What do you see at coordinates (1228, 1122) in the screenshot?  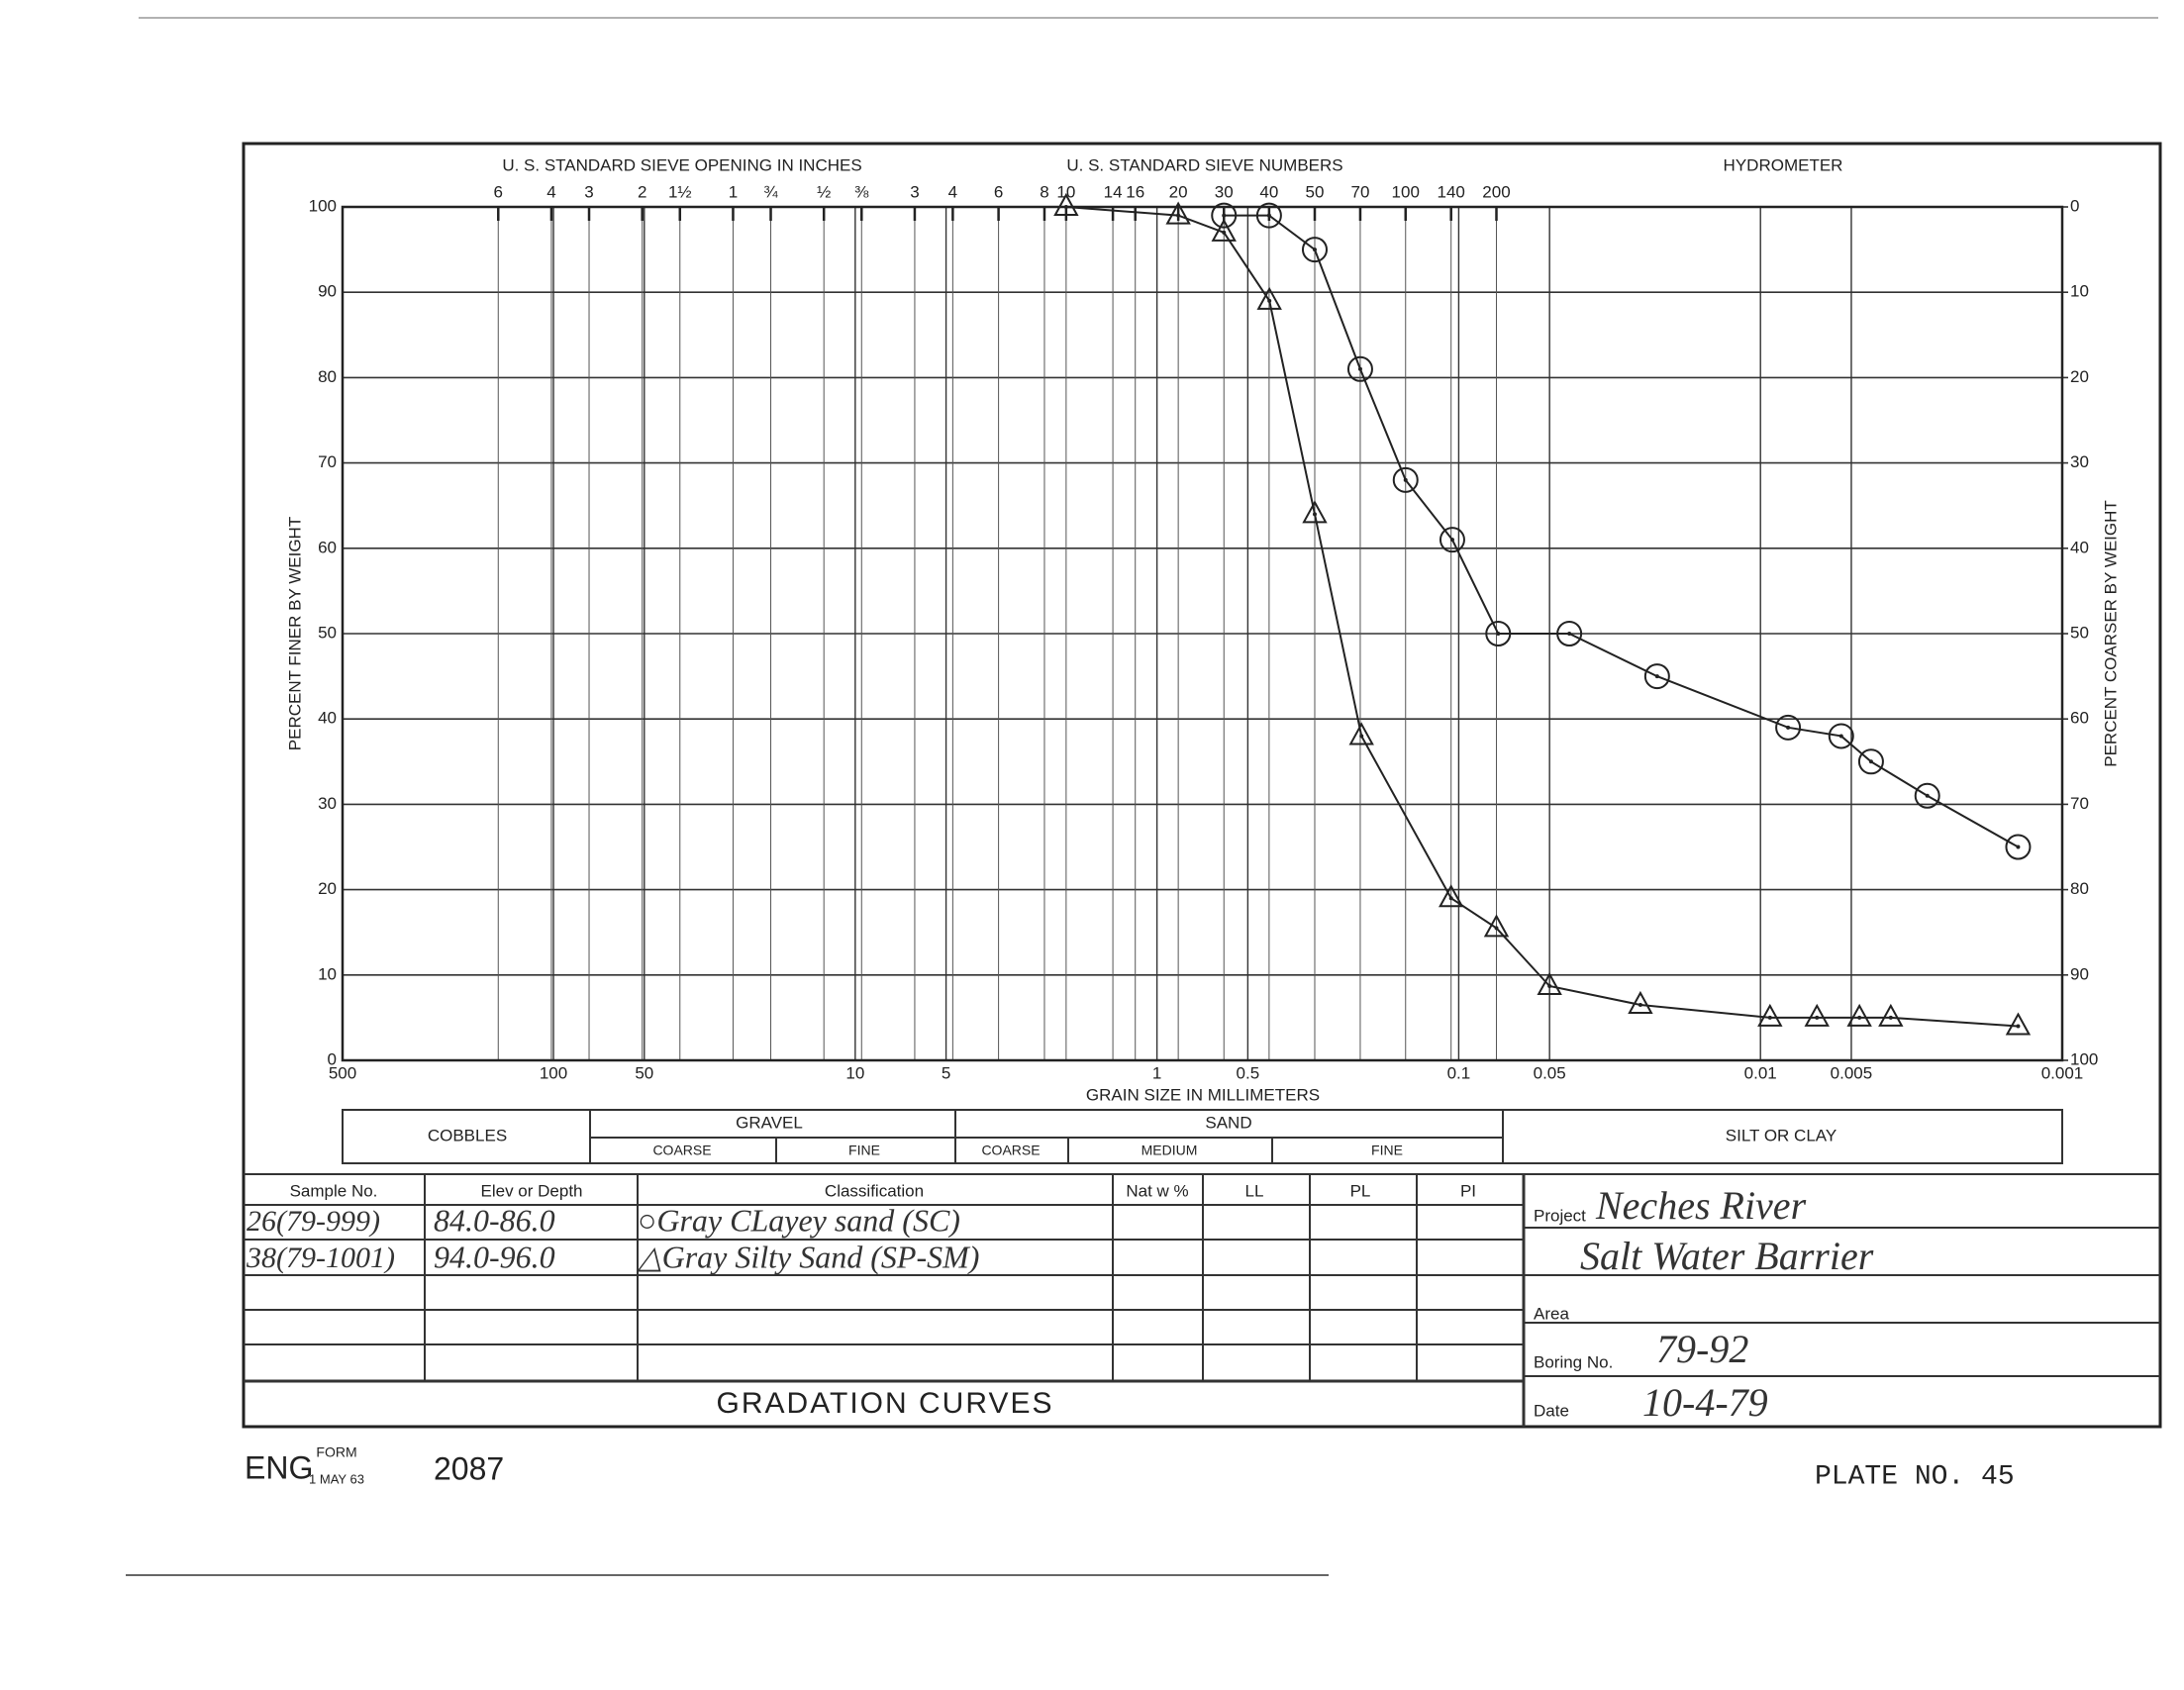 I see `band-label: SAND` at bounding box center [1228, 1122].